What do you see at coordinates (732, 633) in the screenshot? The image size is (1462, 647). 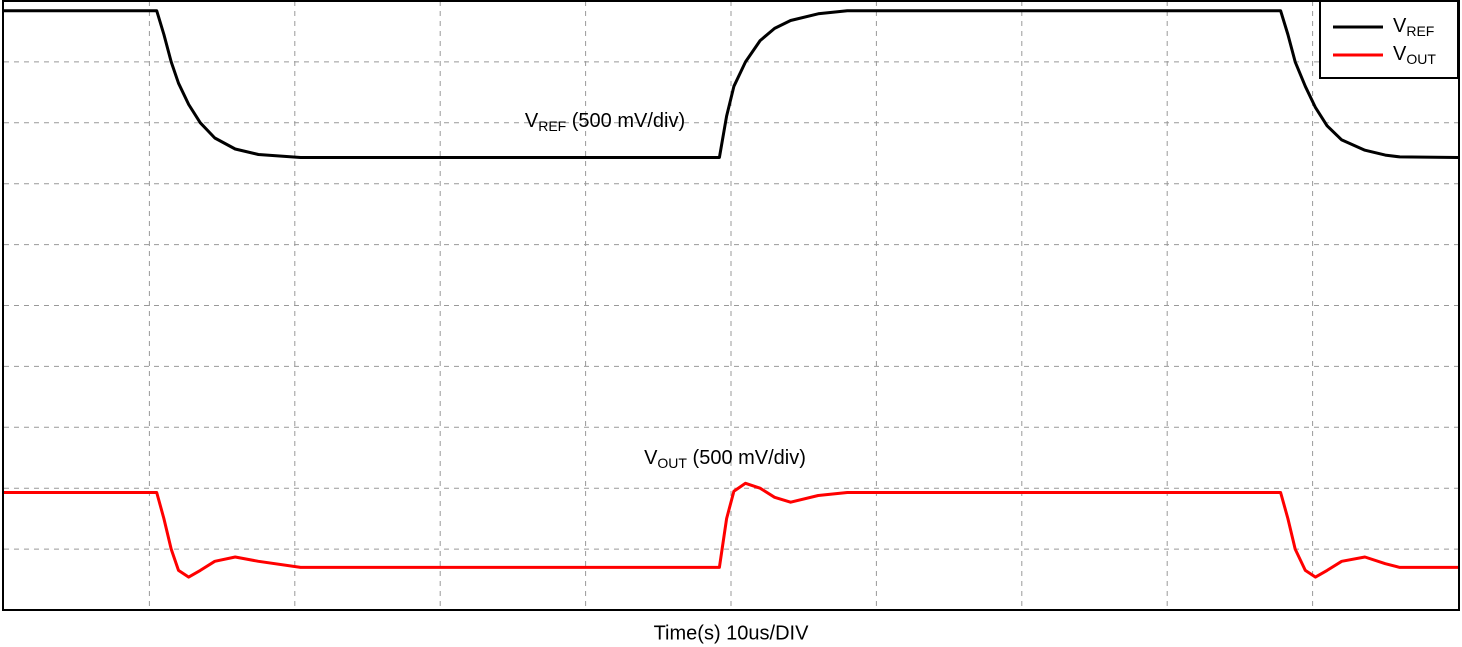 I see `x-axis-label: Time(s) 10us/DIV` at bounding box center [732, 633].